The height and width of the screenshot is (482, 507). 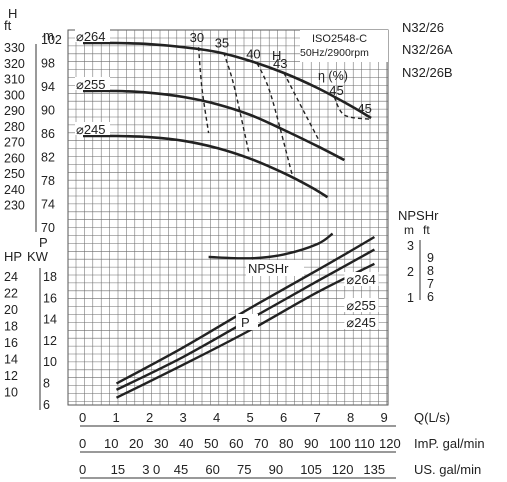 What do you see at coordinates (11, 376) in the screenshot?
I see `power-hp-tick: 12` at bounding box center [11, 376].